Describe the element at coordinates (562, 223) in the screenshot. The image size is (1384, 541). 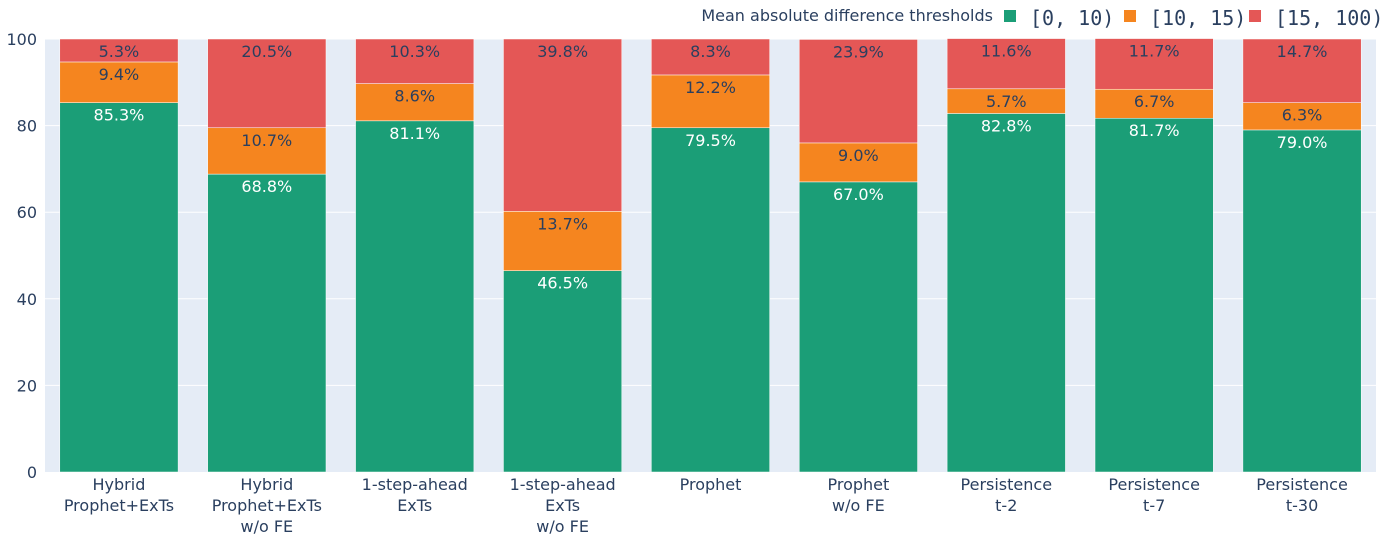
I see `bar-data-label: 13.7%` at that location.